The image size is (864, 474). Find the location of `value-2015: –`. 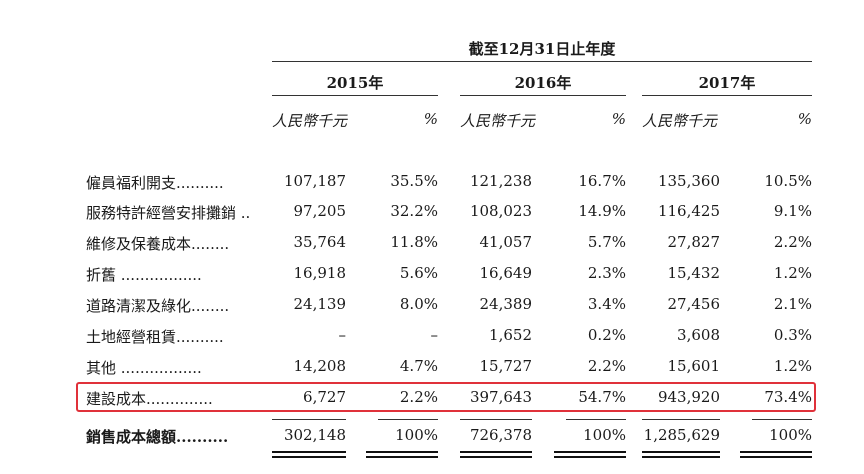

value-2015: – is located at coordinates (342, 335).